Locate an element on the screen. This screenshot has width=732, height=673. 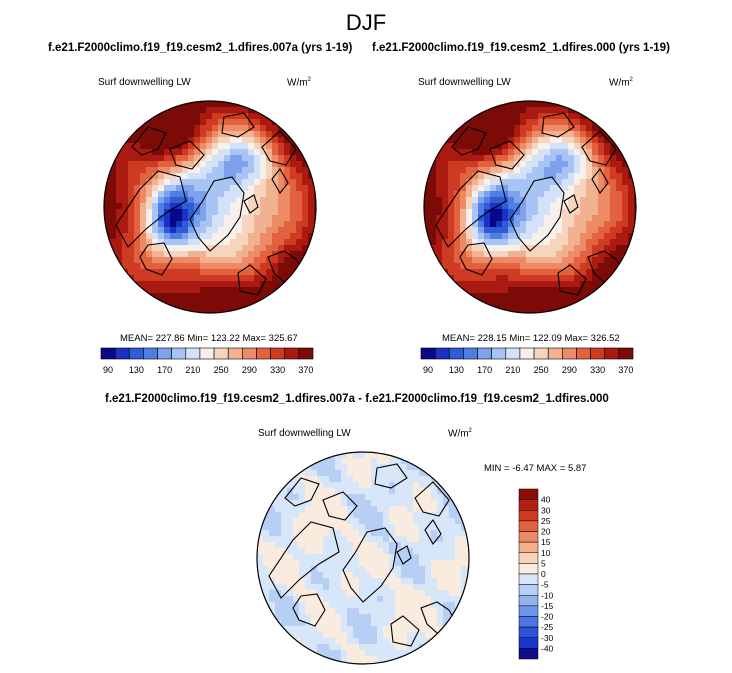
units-left: W/m2 is located at coordinates (299, 83).